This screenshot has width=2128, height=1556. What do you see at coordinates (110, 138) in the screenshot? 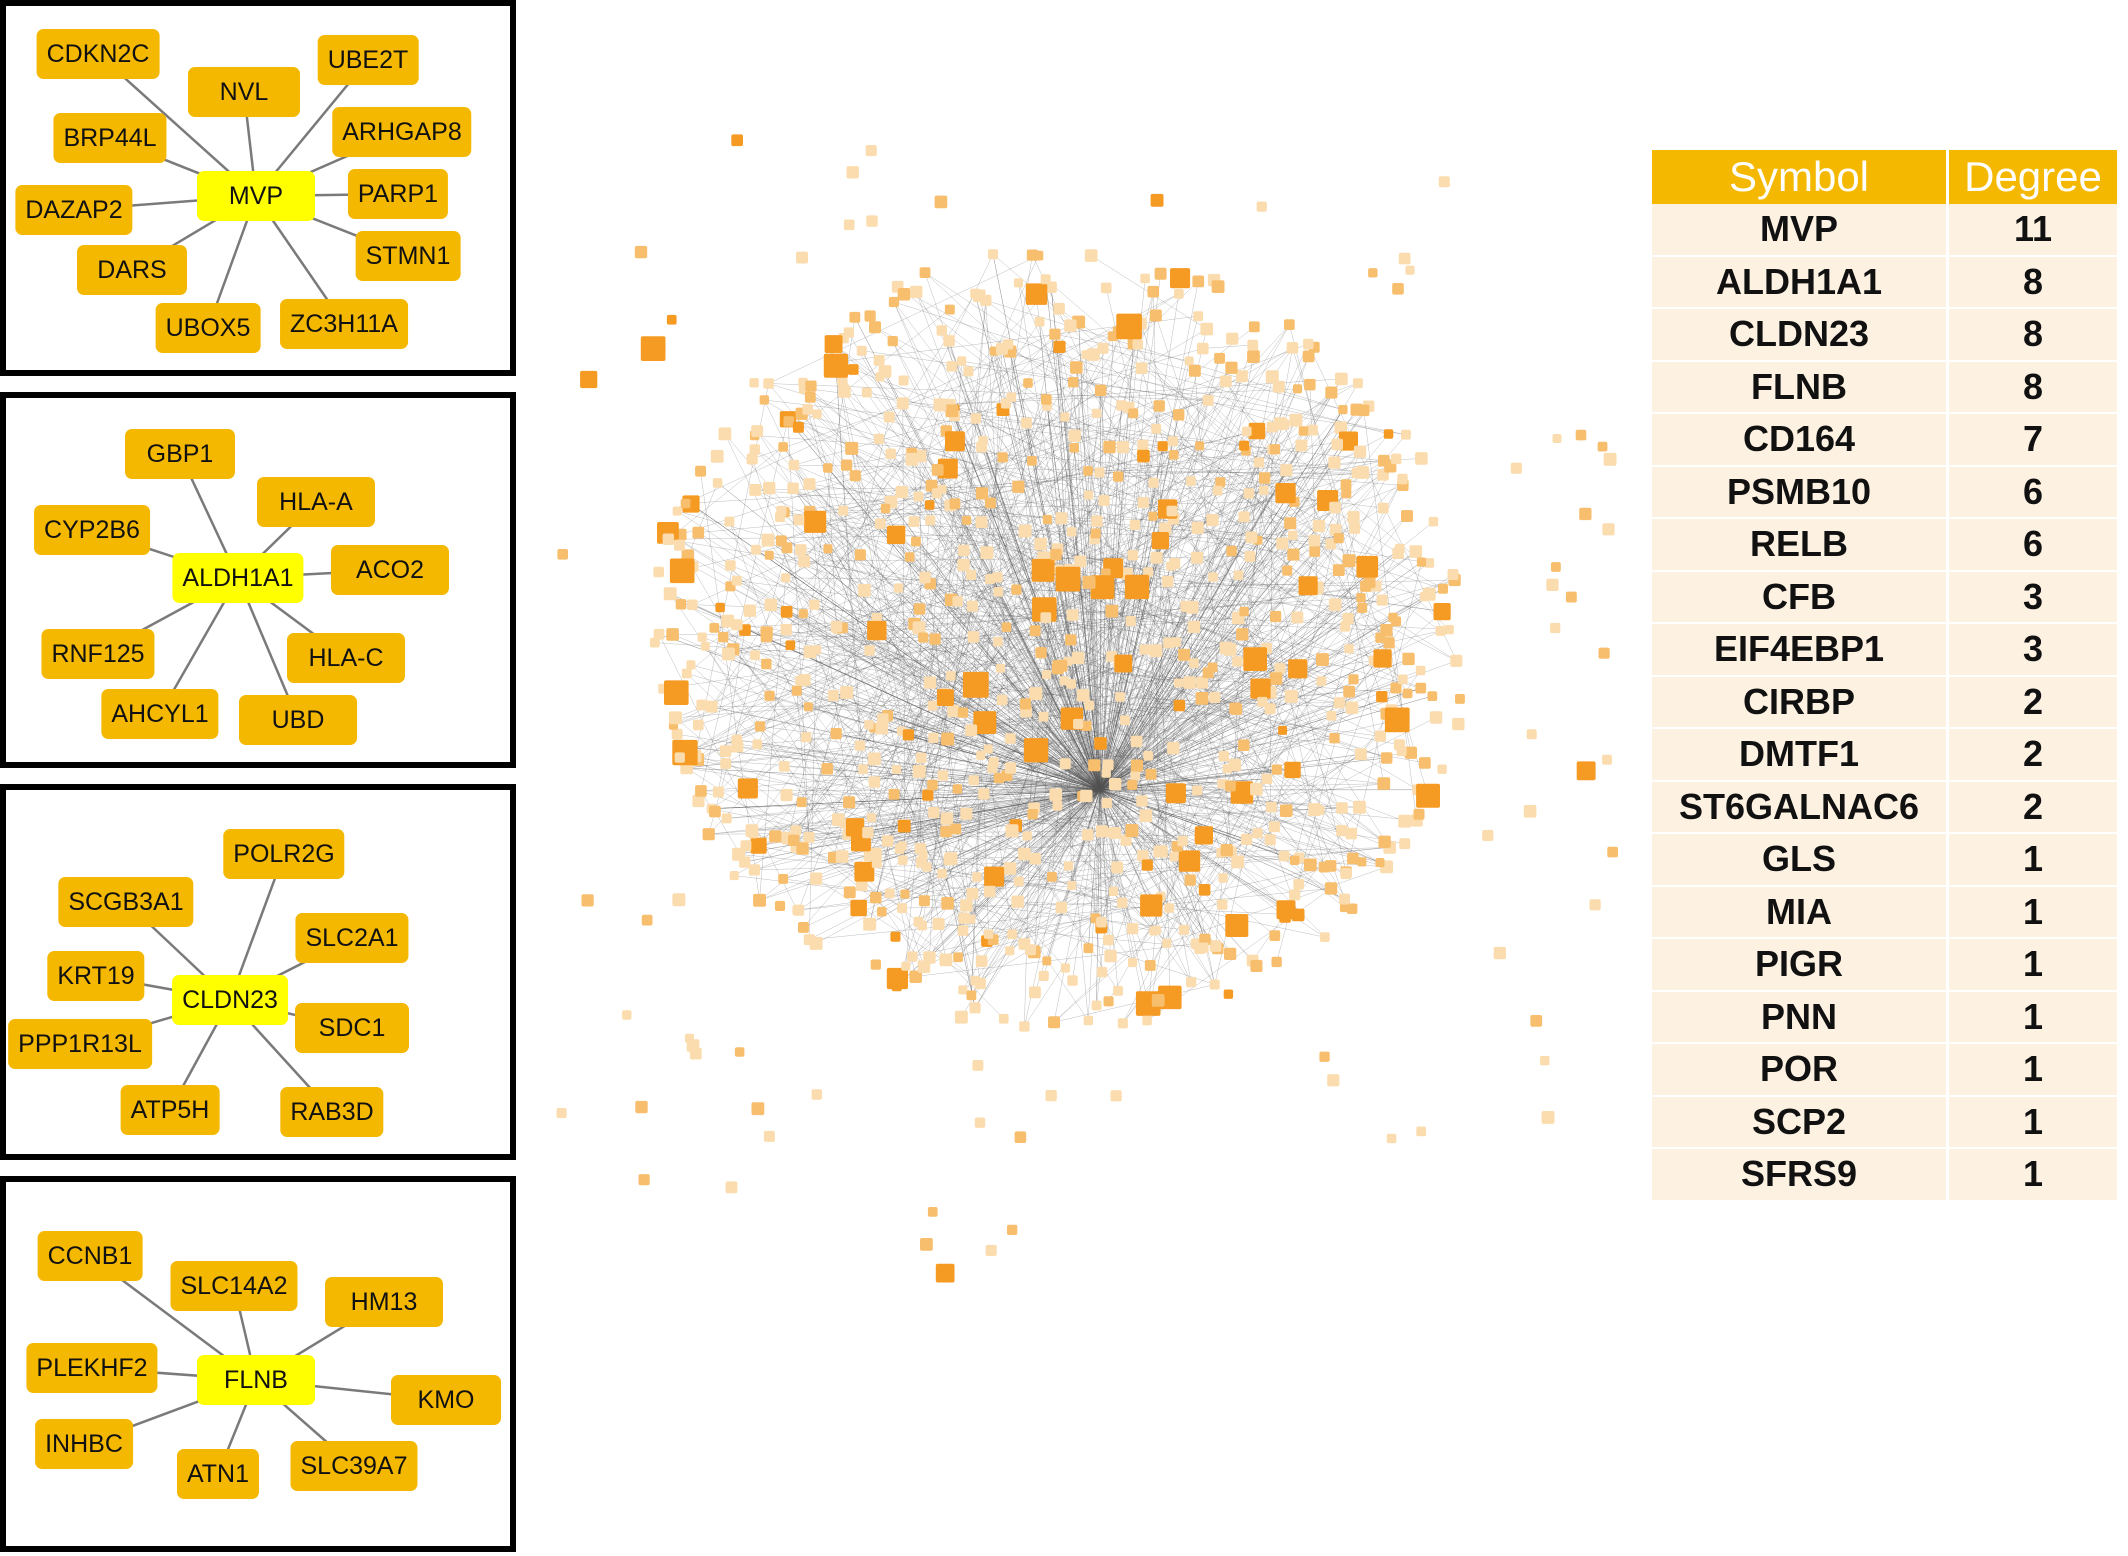
I see `neighbor-node: BRP44L` at bounding box center [110, 138].